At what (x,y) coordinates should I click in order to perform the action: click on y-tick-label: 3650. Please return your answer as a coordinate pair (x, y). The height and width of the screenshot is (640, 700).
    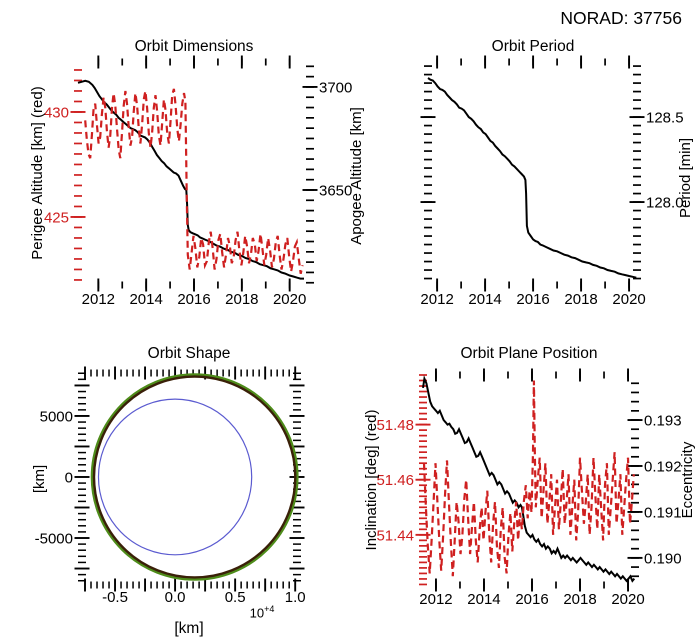
    Looking at the image, I should click on (335, 190).